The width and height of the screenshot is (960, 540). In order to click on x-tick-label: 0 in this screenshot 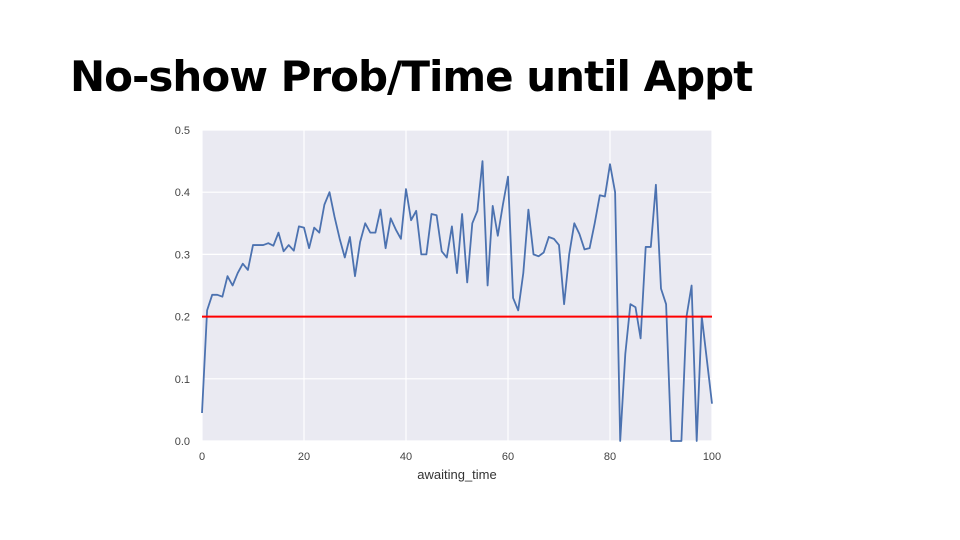, I will do `click(202, 457)`.